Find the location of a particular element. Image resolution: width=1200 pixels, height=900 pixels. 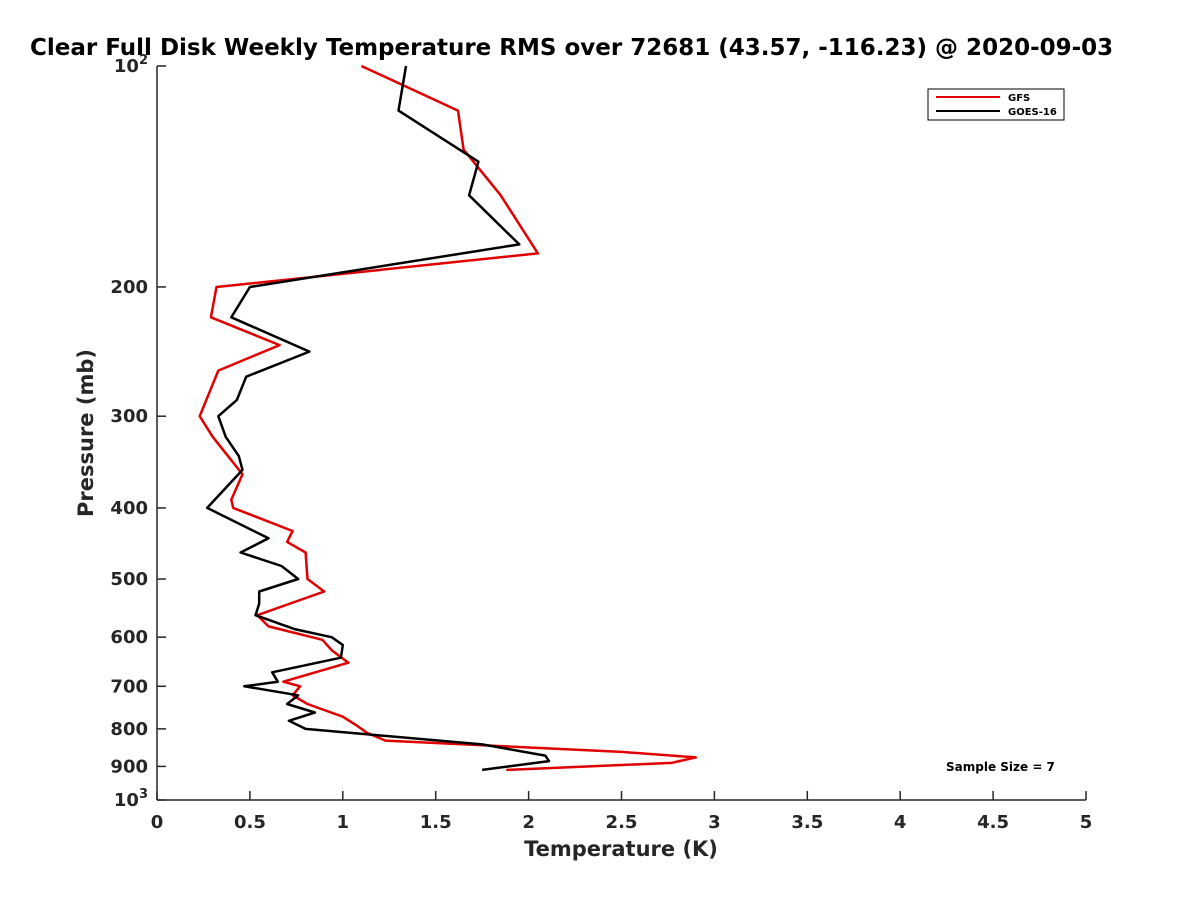

y-tick-label: 800 is located at coordinates (129, 729).